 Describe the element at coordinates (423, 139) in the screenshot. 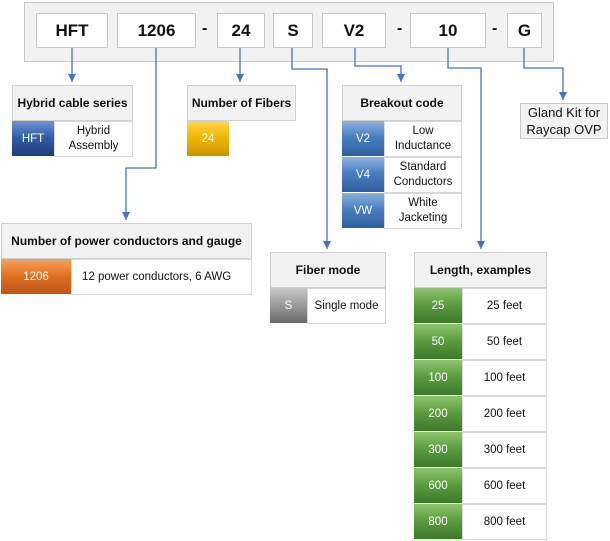

I see `breakout-desc: Low Inductance` at that location.